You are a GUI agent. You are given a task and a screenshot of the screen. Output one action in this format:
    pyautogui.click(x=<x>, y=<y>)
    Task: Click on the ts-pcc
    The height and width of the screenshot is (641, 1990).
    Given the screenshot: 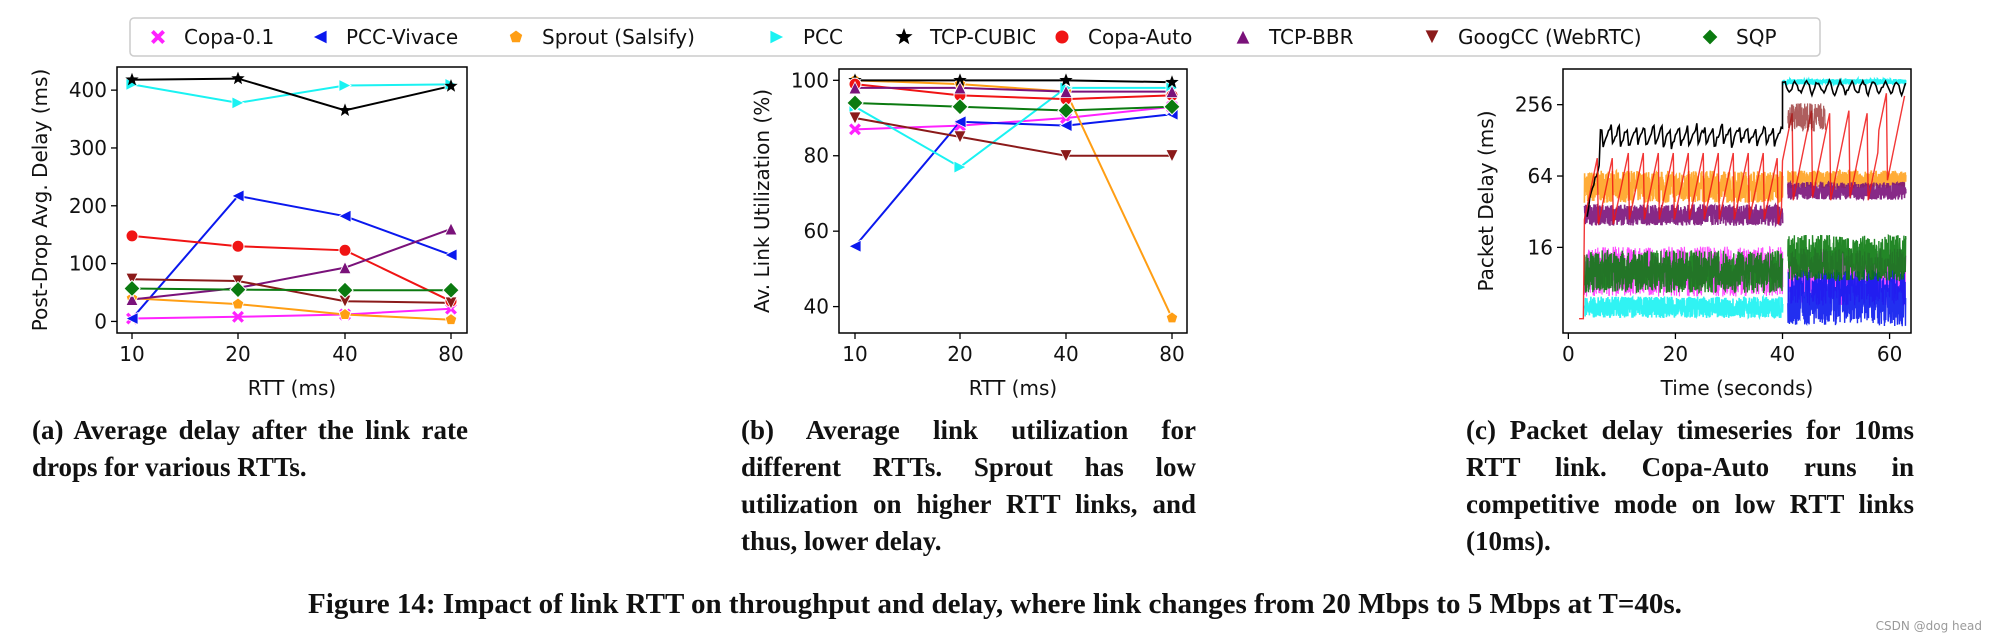 What is the action you would take?
    pyautogui.click(x=1683, y=307)
    